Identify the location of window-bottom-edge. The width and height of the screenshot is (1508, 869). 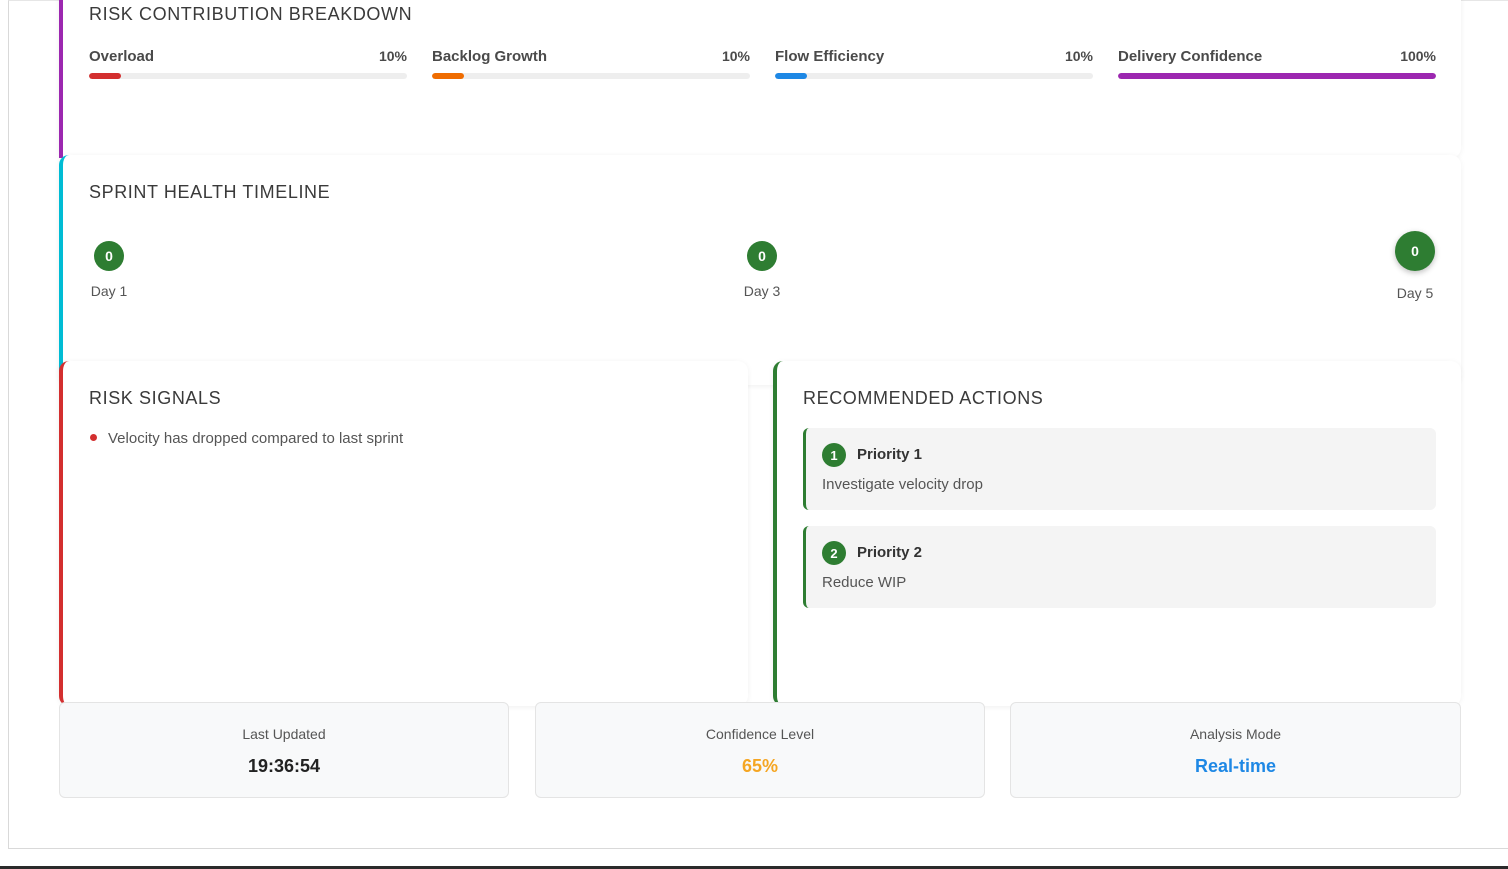
(754, 867).